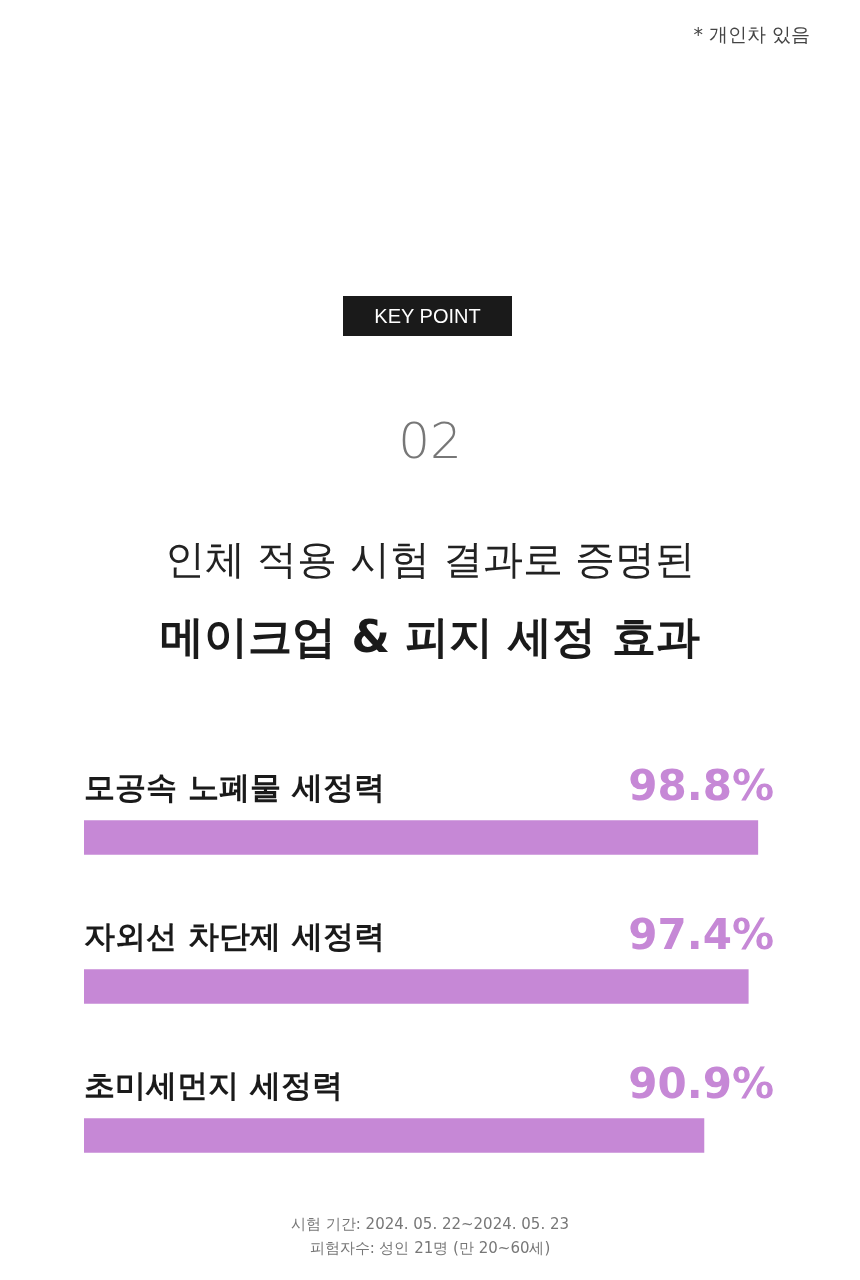 Image resolution: width=860 pixels, height=1280 pixels. Describe the element at coordinates (701, 934) in the screenshot. I see `data-label: 97.4%` at that location.